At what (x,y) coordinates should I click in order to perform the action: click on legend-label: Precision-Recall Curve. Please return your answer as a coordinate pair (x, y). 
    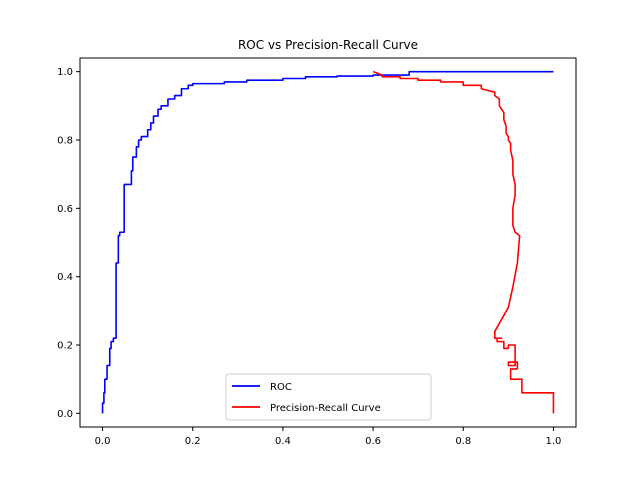
    Looking at the image, I should click on (325, 408).